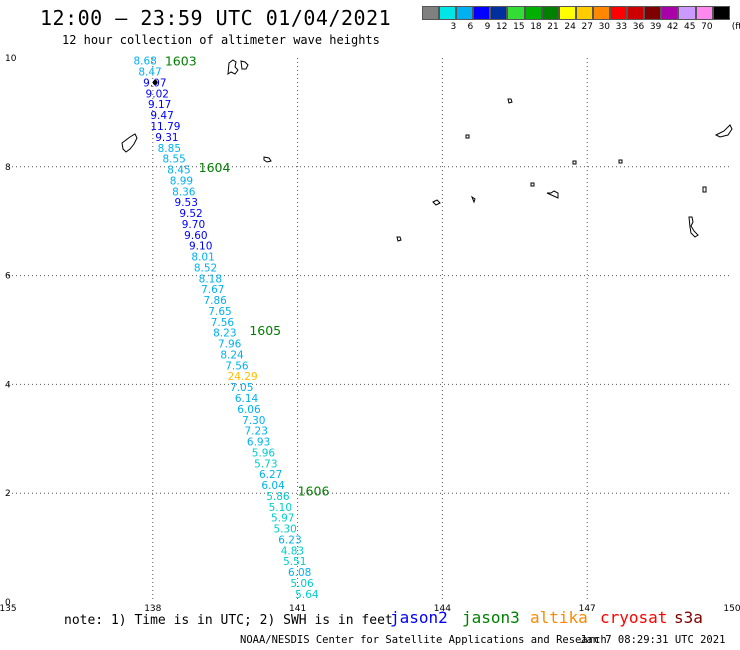 Image resolution: width=740 pixels, height=650 pixels. What do you see at coordinates (519, 27) in the screenshot?
I see `color-scale-label: 15` at bounding box center [519, 27].